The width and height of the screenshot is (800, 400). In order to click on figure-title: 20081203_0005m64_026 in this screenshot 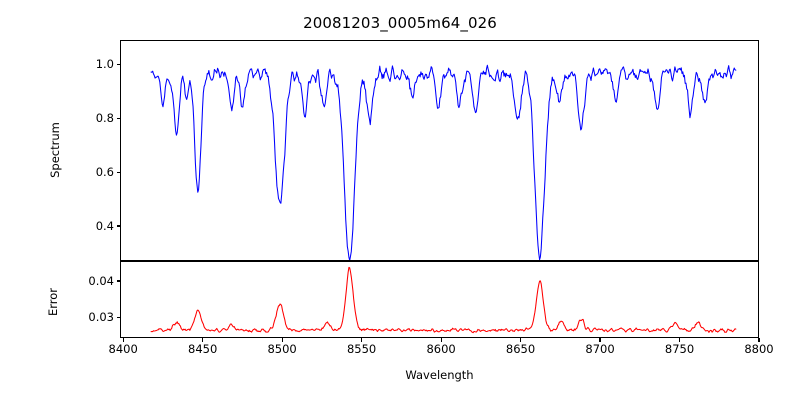, I will do `click(400, 23)`.